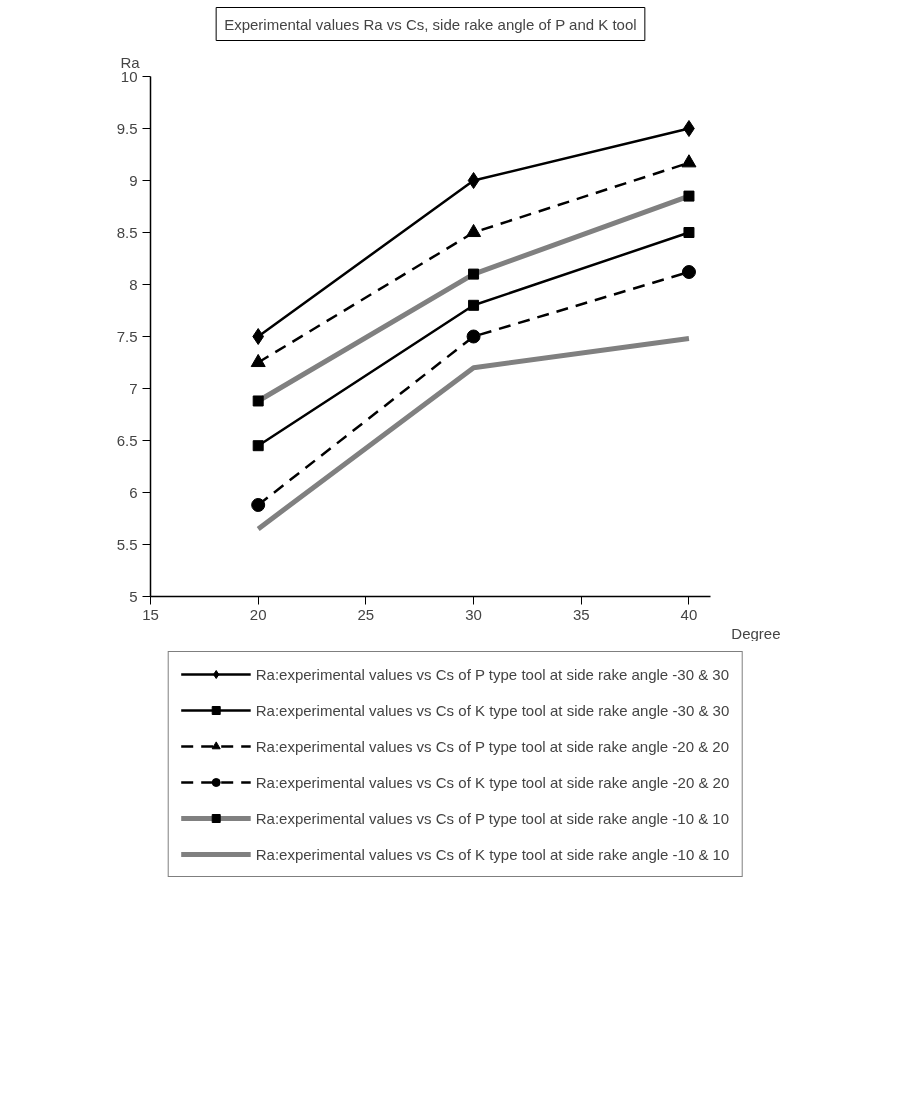 This screenshot has width=913, height=1112. Describe the element at coordinates (492, 710) in the screenshot. I see `legend-label: Ra:experimental values vs Cs of K type tool at side rake angle -30 & 30` at that location.